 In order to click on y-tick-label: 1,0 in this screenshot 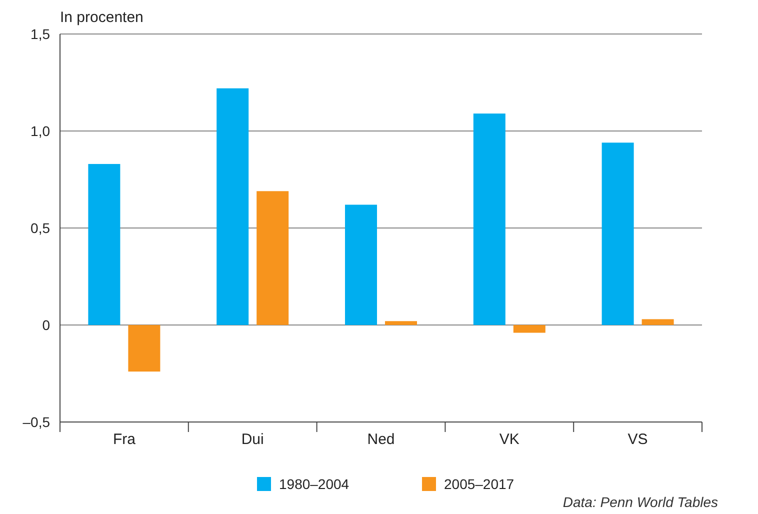, I will do `click(40, 130)`.